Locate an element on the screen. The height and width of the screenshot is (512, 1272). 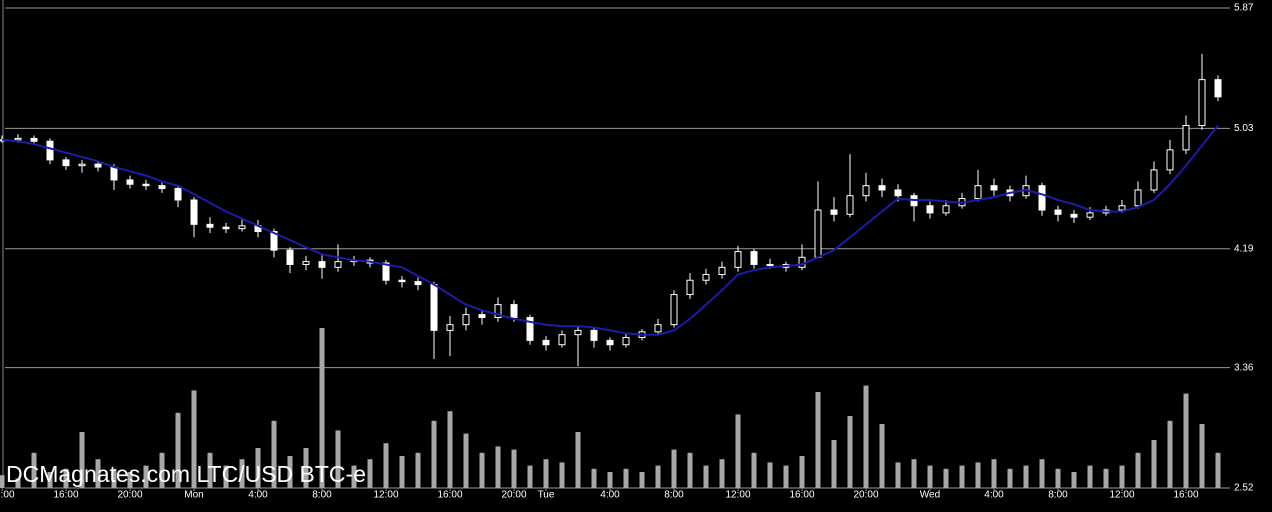
y-tick-label: 3.36 is located at coordinates (1244, 367).